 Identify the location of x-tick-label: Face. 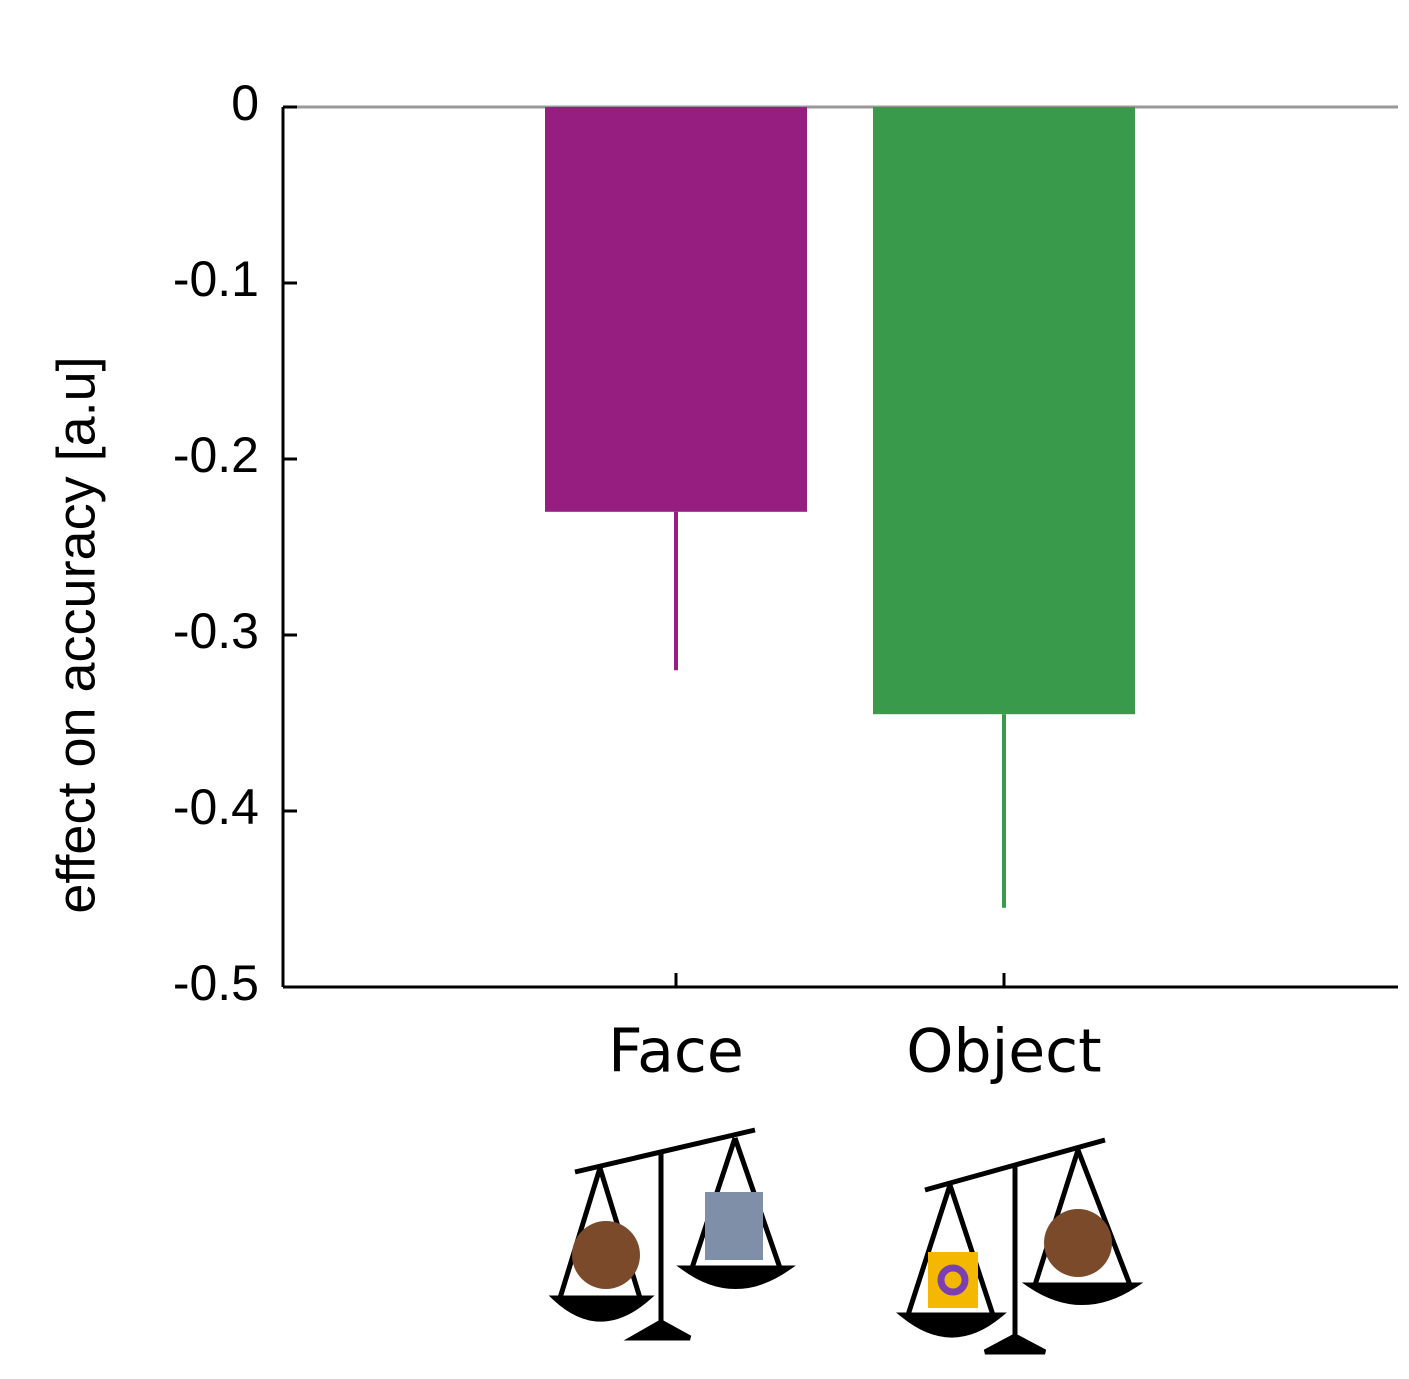
(676, 1052).